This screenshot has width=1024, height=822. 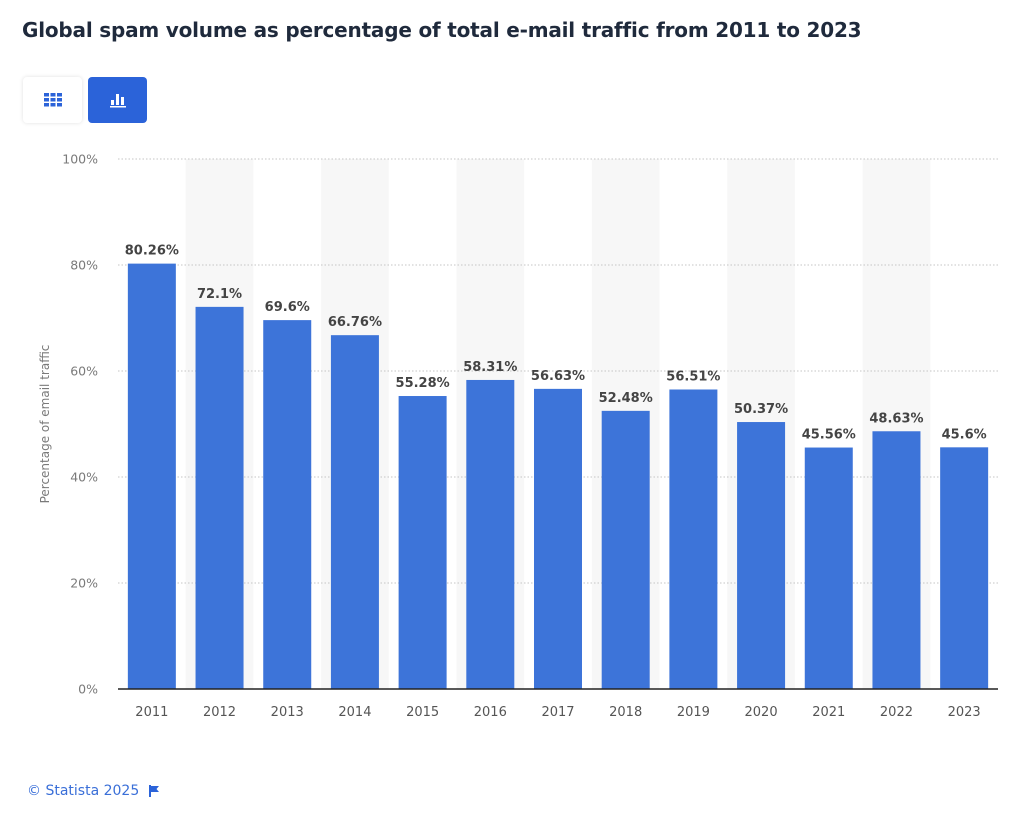 What do you see at coordinates (287, 712) in the screenshot?
I see `x-tick-label: 2013` at bounding box center [287, 712].